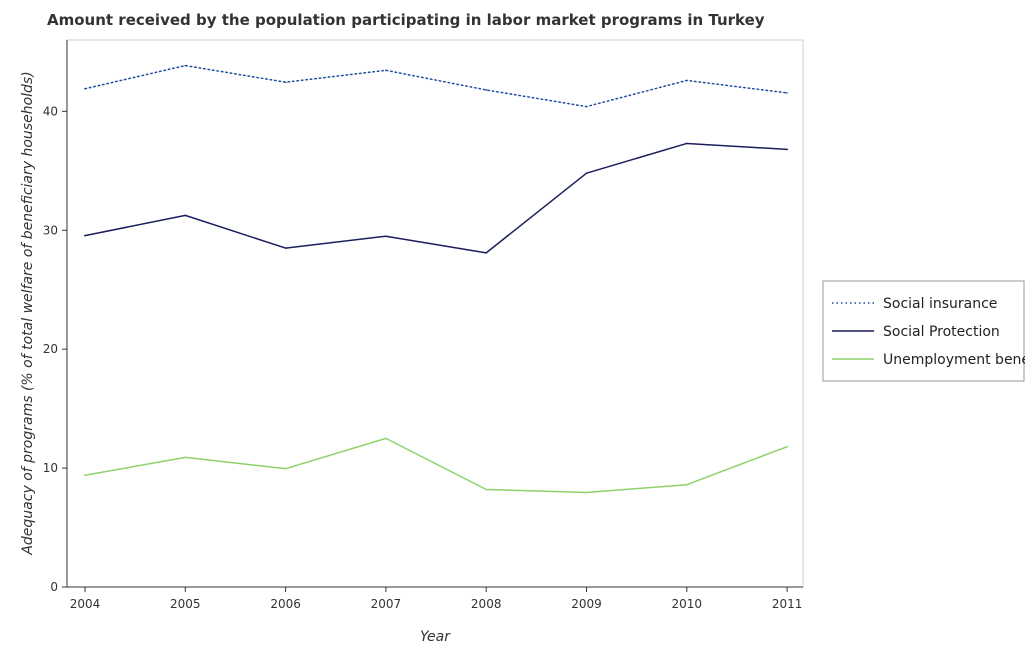 The width and height of the screenshot is (1025, 650). I want to click on y-tick-label: 20, so click(50, 349).